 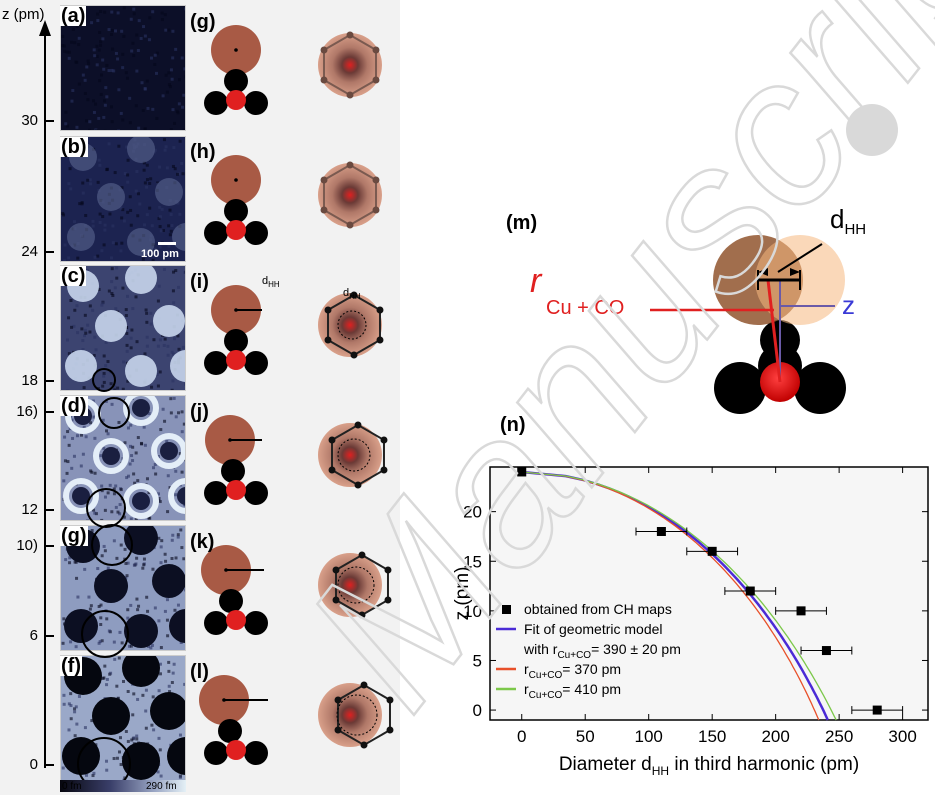 I want to click on m-r-sub: Cu + CO, so click(x=585, y=308).